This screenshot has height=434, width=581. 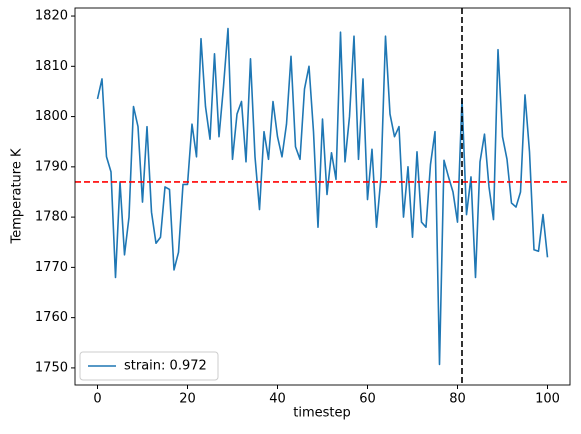 I want to click on y-tick-label: 1790, so click(x=51, y=166).